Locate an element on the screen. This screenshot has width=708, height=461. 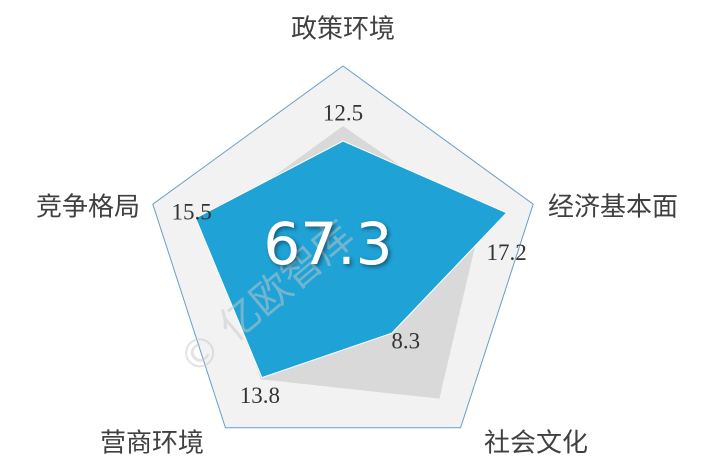
value-label: 8.3 is located at coordinates (405, 340).